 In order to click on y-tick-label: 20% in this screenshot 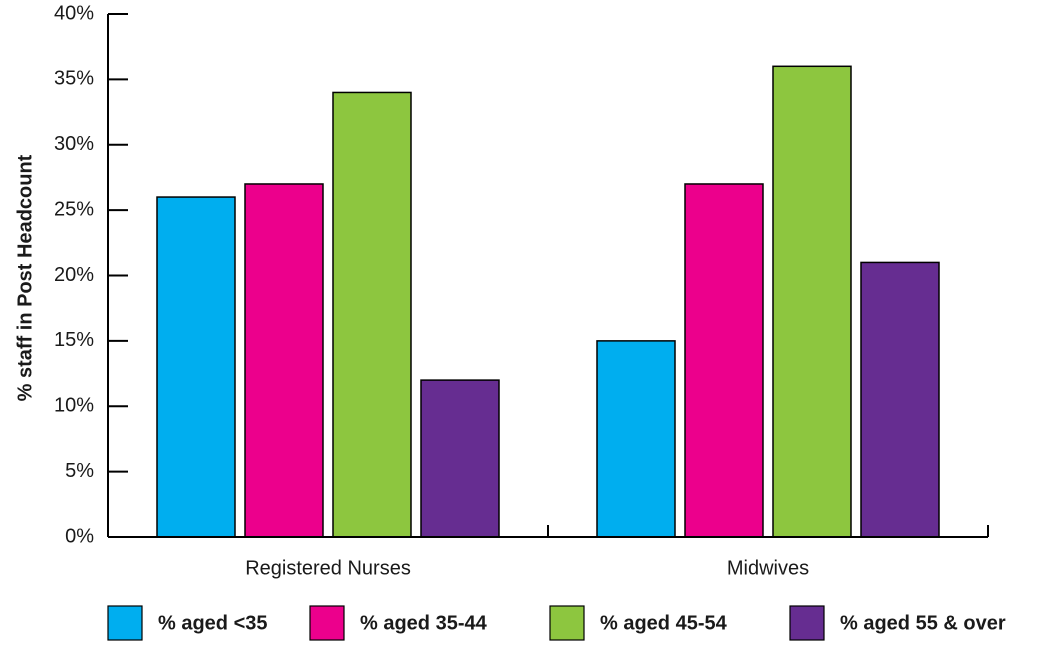, I will do `click(74, 275)`.